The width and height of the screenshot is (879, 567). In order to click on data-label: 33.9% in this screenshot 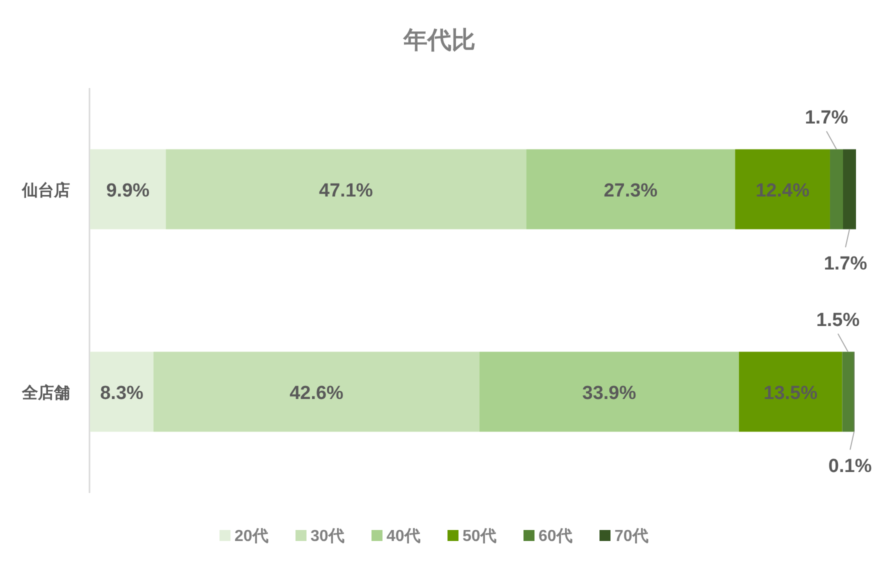, I will do `click(609, 393)`.